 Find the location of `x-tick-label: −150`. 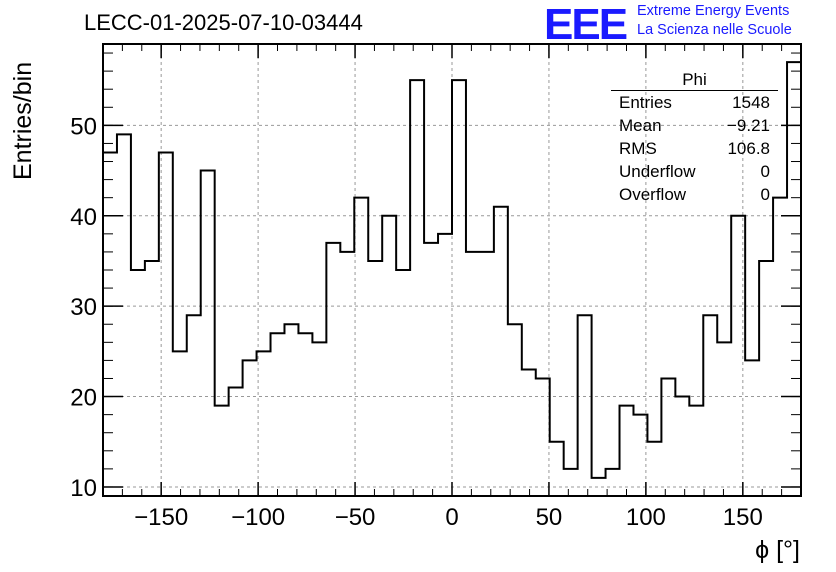

x-tick-label: −150 is located at coordinates (161, 517).